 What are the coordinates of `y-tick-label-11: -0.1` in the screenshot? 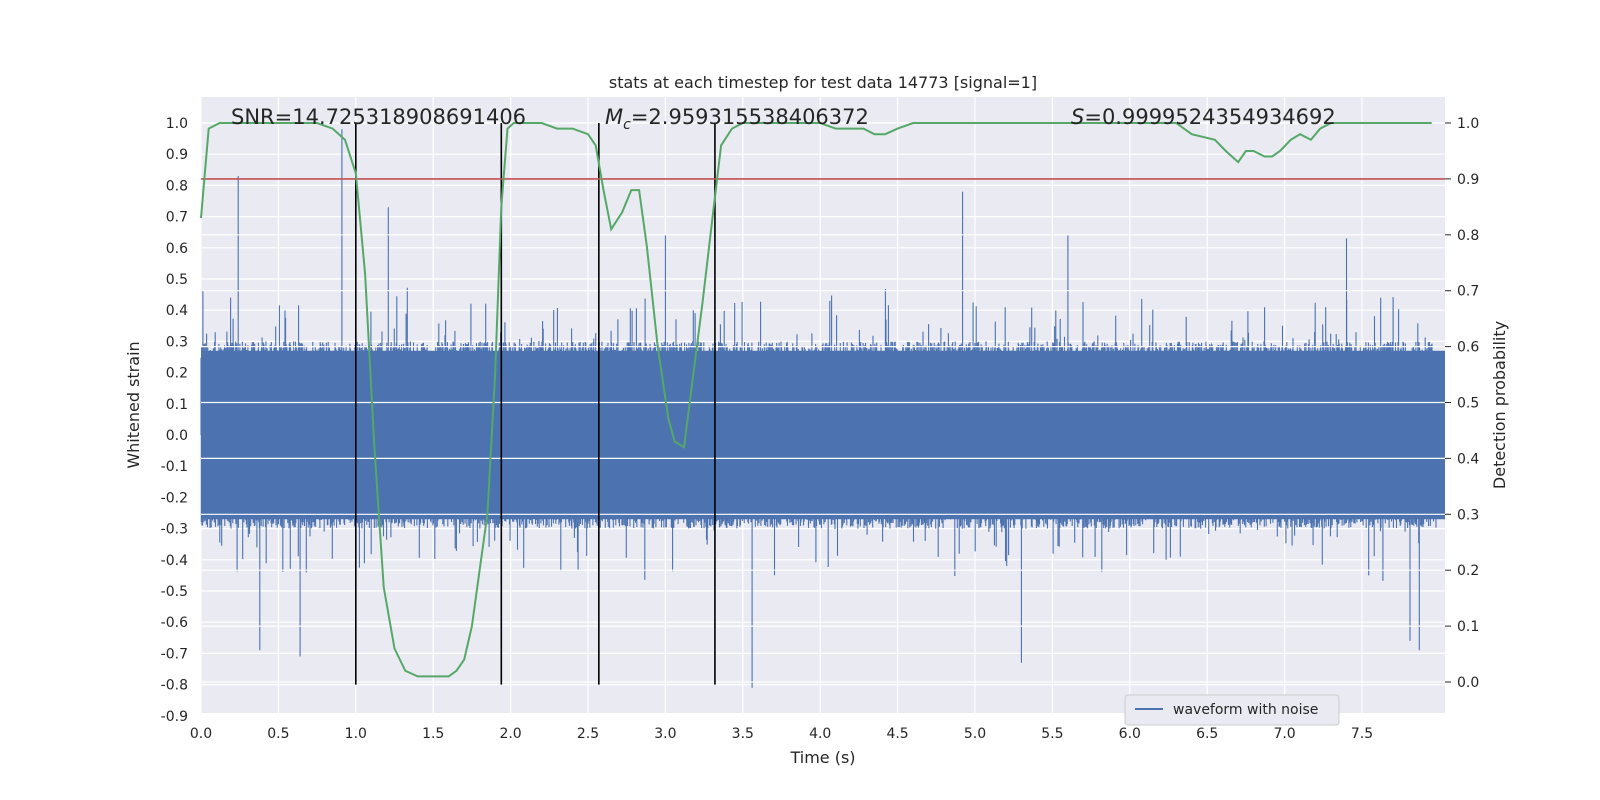 It's located at (174, 467).